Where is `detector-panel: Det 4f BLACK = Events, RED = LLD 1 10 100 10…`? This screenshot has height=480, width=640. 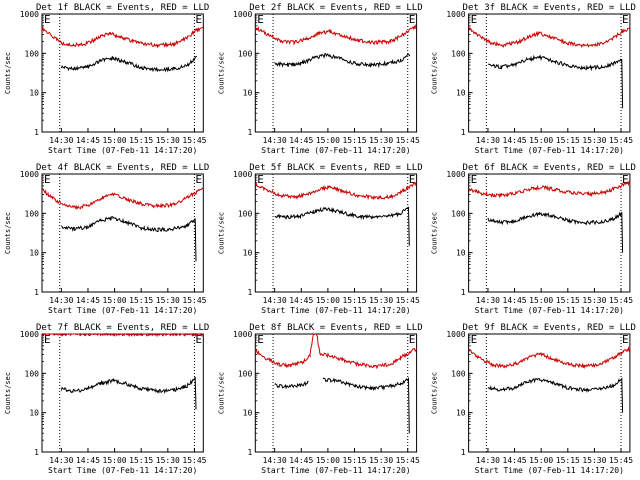
detector-panel: Det 4f BLACK = Events, RED = LLD 1 10 100 10… is located at coordinates (106, 239).